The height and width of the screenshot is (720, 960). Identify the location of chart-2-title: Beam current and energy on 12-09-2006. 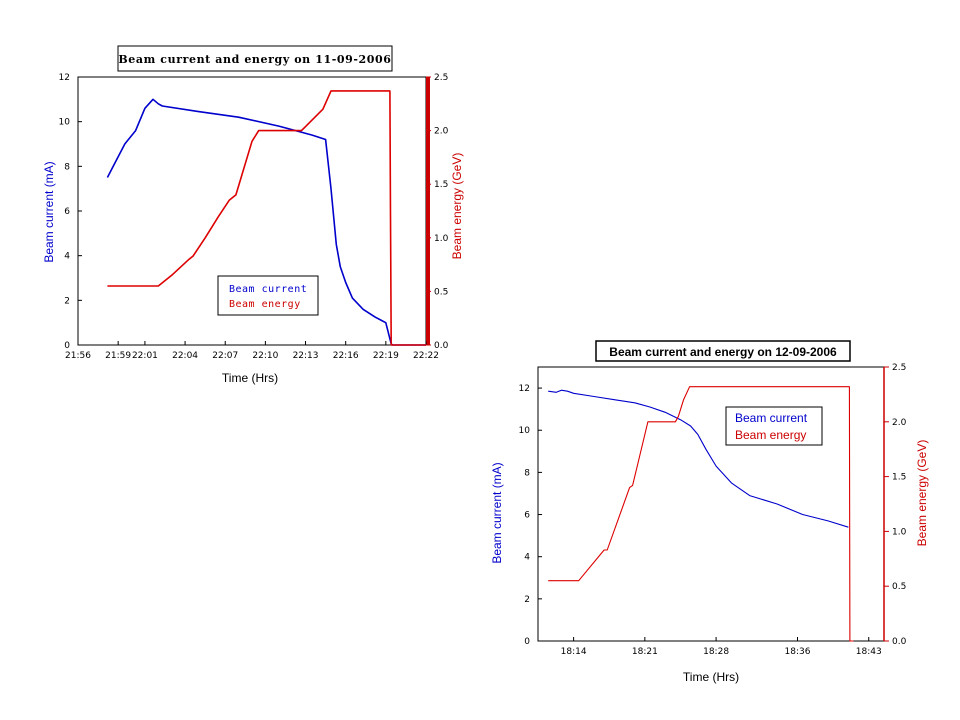
(723, 352).